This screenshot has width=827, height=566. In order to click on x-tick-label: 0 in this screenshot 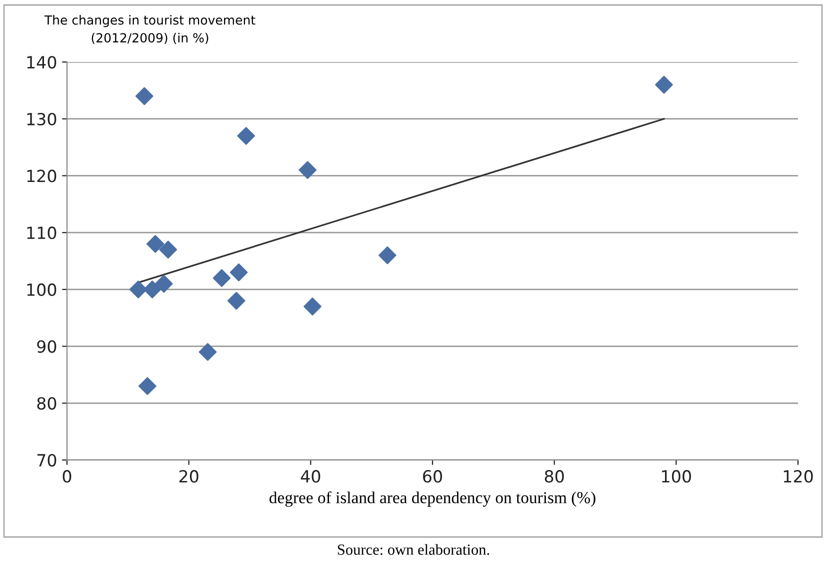, I will do `click(67, 476)`.